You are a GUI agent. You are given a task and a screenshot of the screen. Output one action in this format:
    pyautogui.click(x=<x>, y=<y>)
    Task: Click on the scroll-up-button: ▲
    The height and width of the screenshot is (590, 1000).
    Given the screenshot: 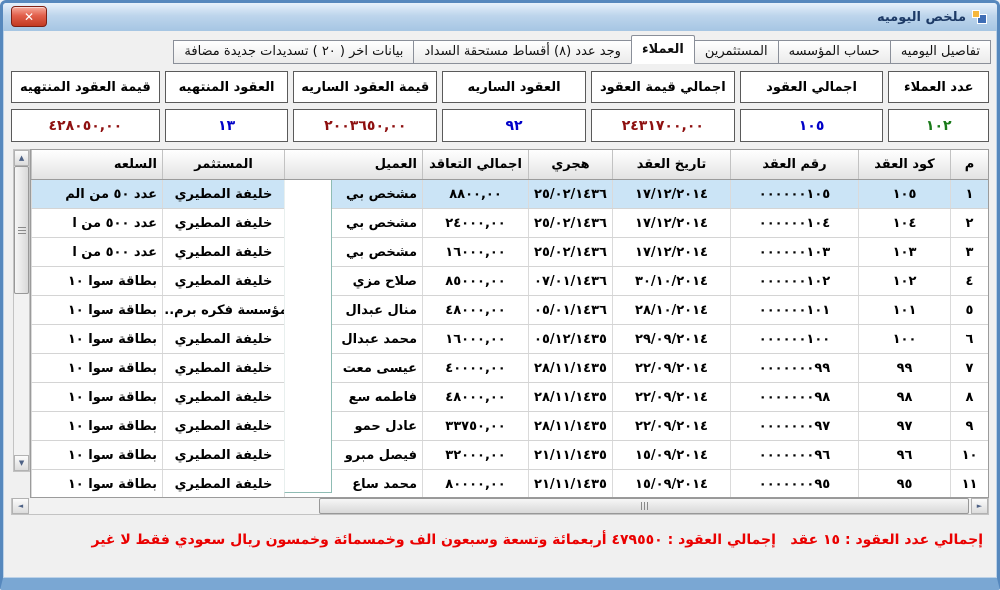 What is the action you would take?
    pyautogui.click(x=21, y=158)
    